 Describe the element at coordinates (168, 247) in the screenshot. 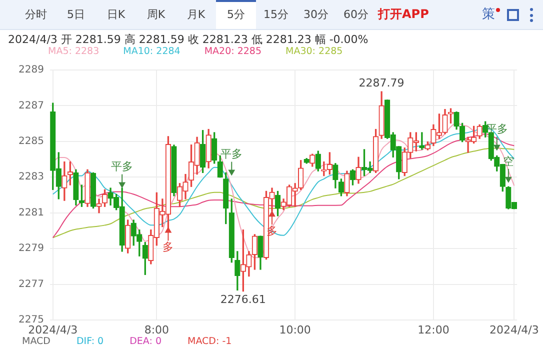

I see `data-label: 多` at that location.